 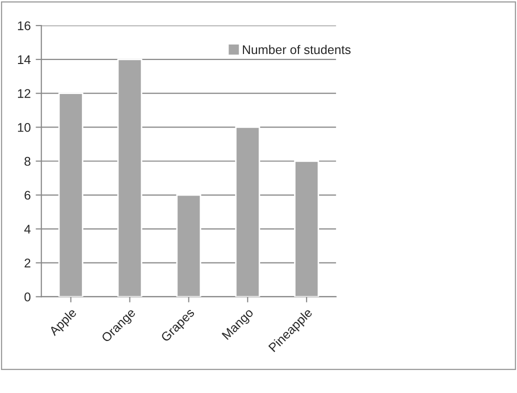 What do you see at coordinates (27, 161) in the screenshot?
I see `y-tick-label: 8` at bounding box center [27, 161].